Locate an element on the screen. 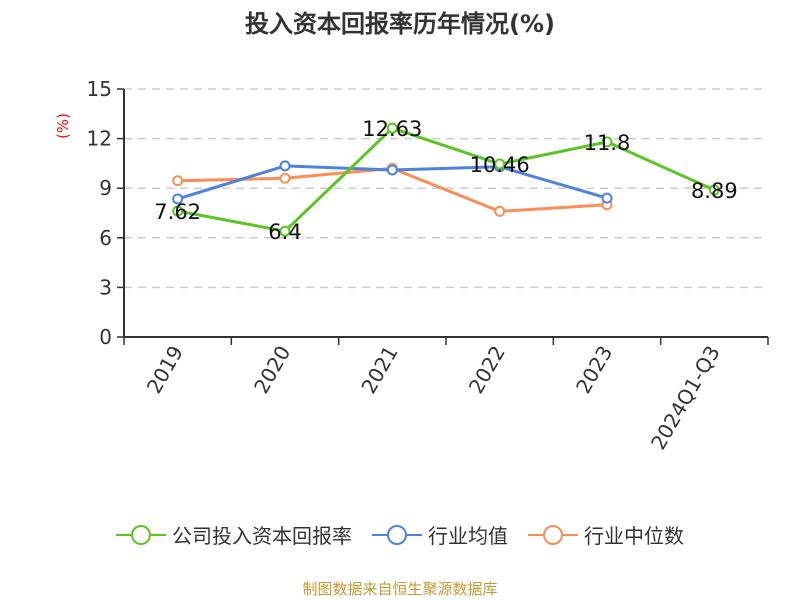  x-tick-label: 2021 is located at coordinates (379, 370).